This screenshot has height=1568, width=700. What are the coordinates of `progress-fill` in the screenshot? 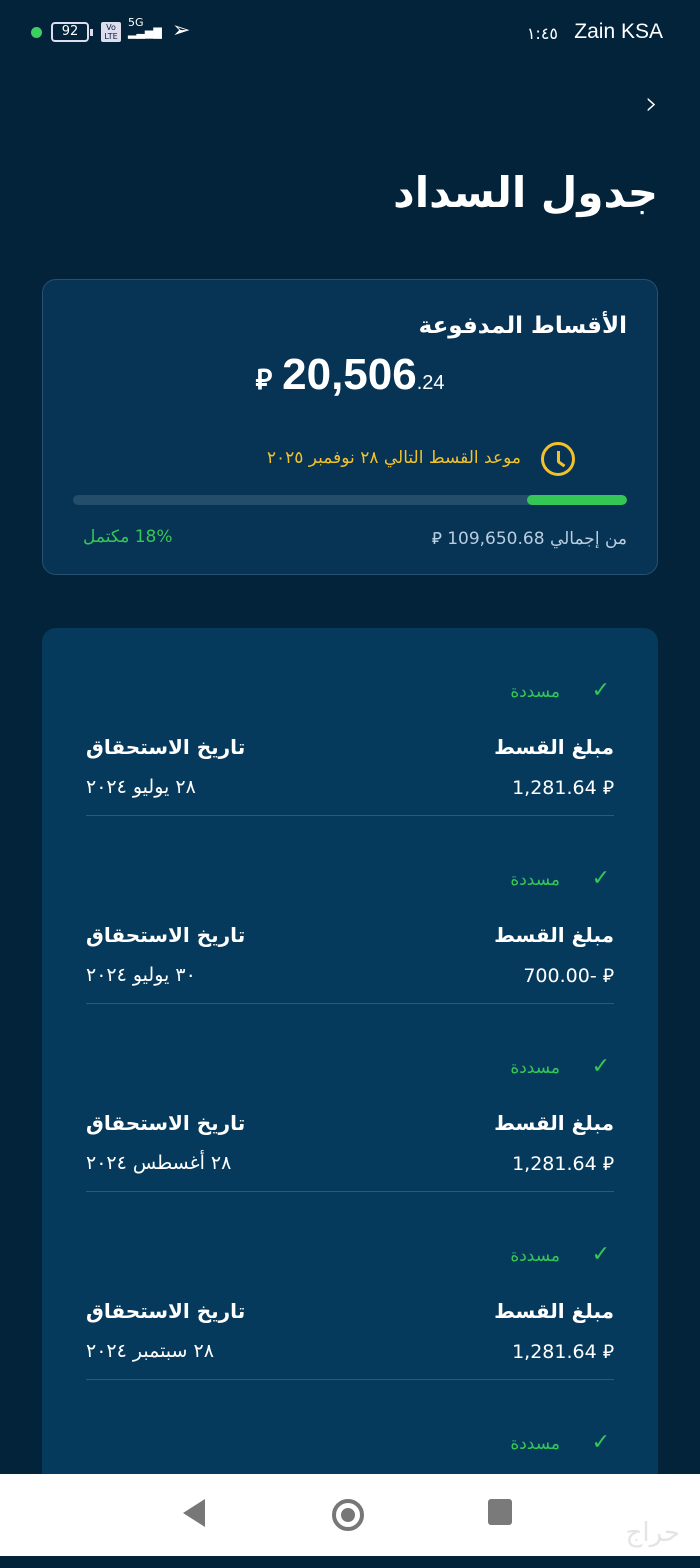 It's located at (577, 500).